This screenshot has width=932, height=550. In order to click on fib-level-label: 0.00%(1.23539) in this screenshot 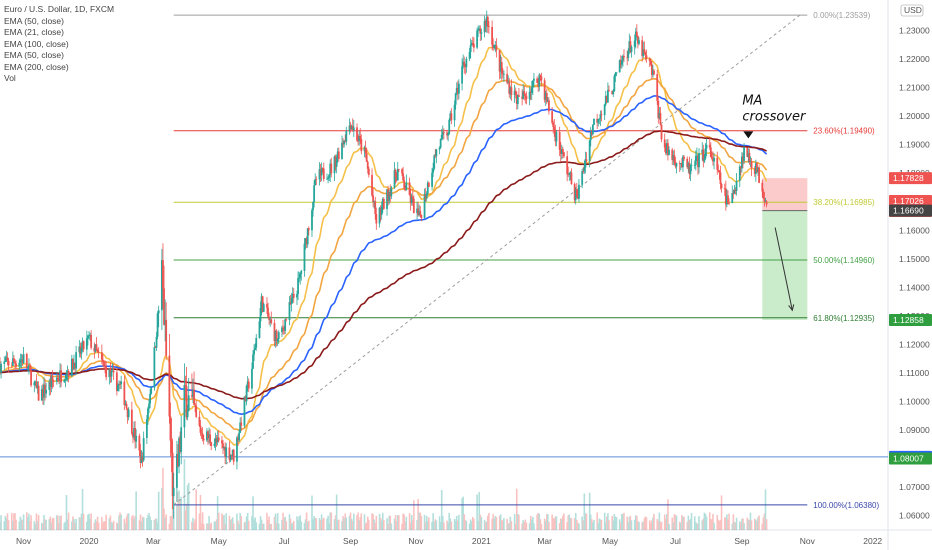, I will do `click(841, 15)`.